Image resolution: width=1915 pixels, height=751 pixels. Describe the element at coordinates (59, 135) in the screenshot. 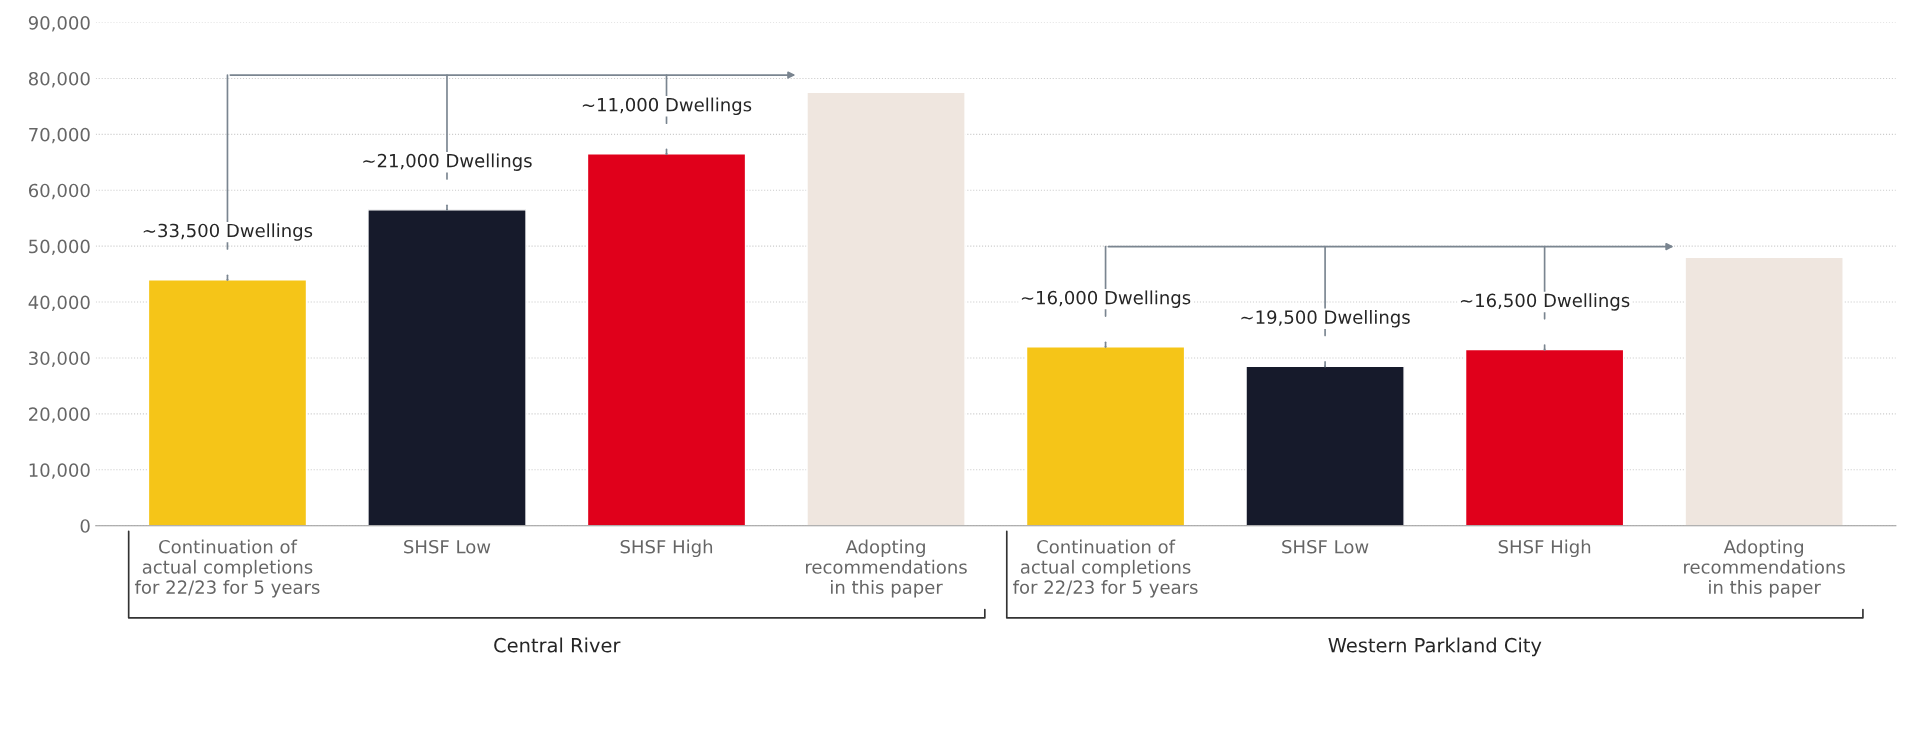

I see `y-tick-label: 70,000` at that location.